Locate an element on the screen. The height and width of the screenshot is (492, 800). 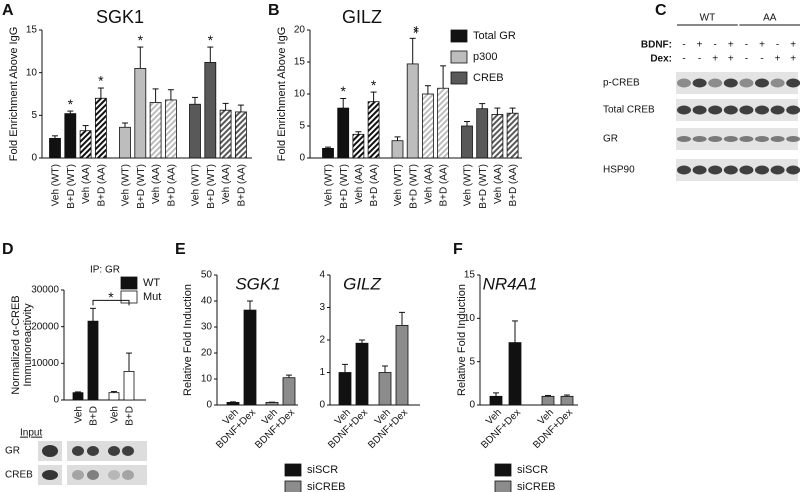
panel-letter: B is located at coordinates (274, 10).